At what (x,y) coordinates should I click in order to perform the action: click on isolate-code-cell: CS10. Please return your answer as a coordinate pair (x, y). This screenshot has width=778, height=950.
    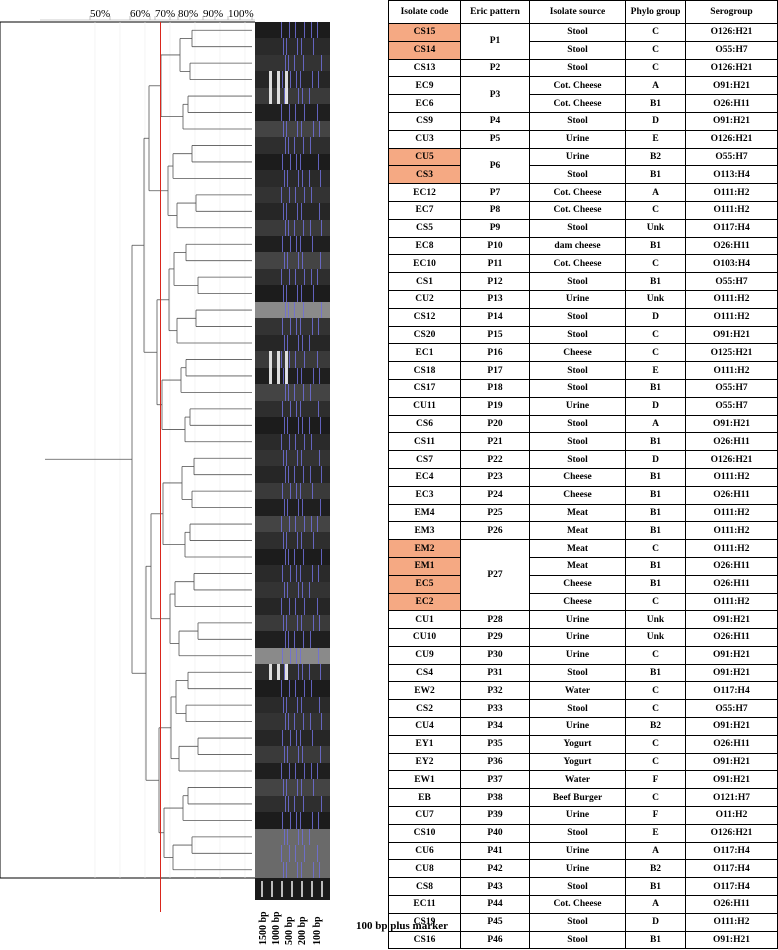
    Looking at the image, I should click on (424, 833).